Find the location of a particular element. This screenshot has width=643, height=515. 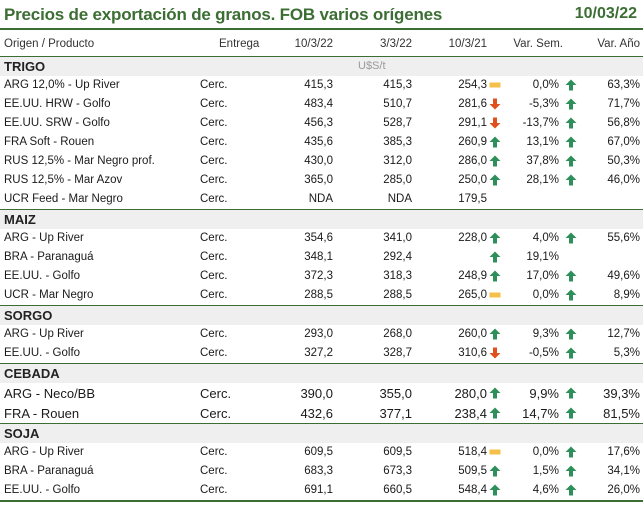

price-last-week: 660,5 is located at coordinates (397, 490).